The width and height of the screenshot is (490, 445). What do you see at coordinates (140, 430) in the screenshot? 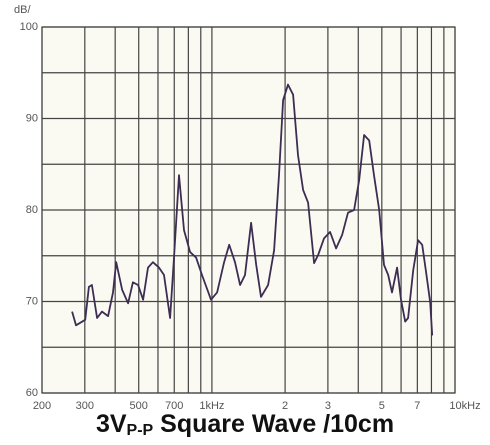
I see `title-subscript: P-P` at bounding box center [140, 430].